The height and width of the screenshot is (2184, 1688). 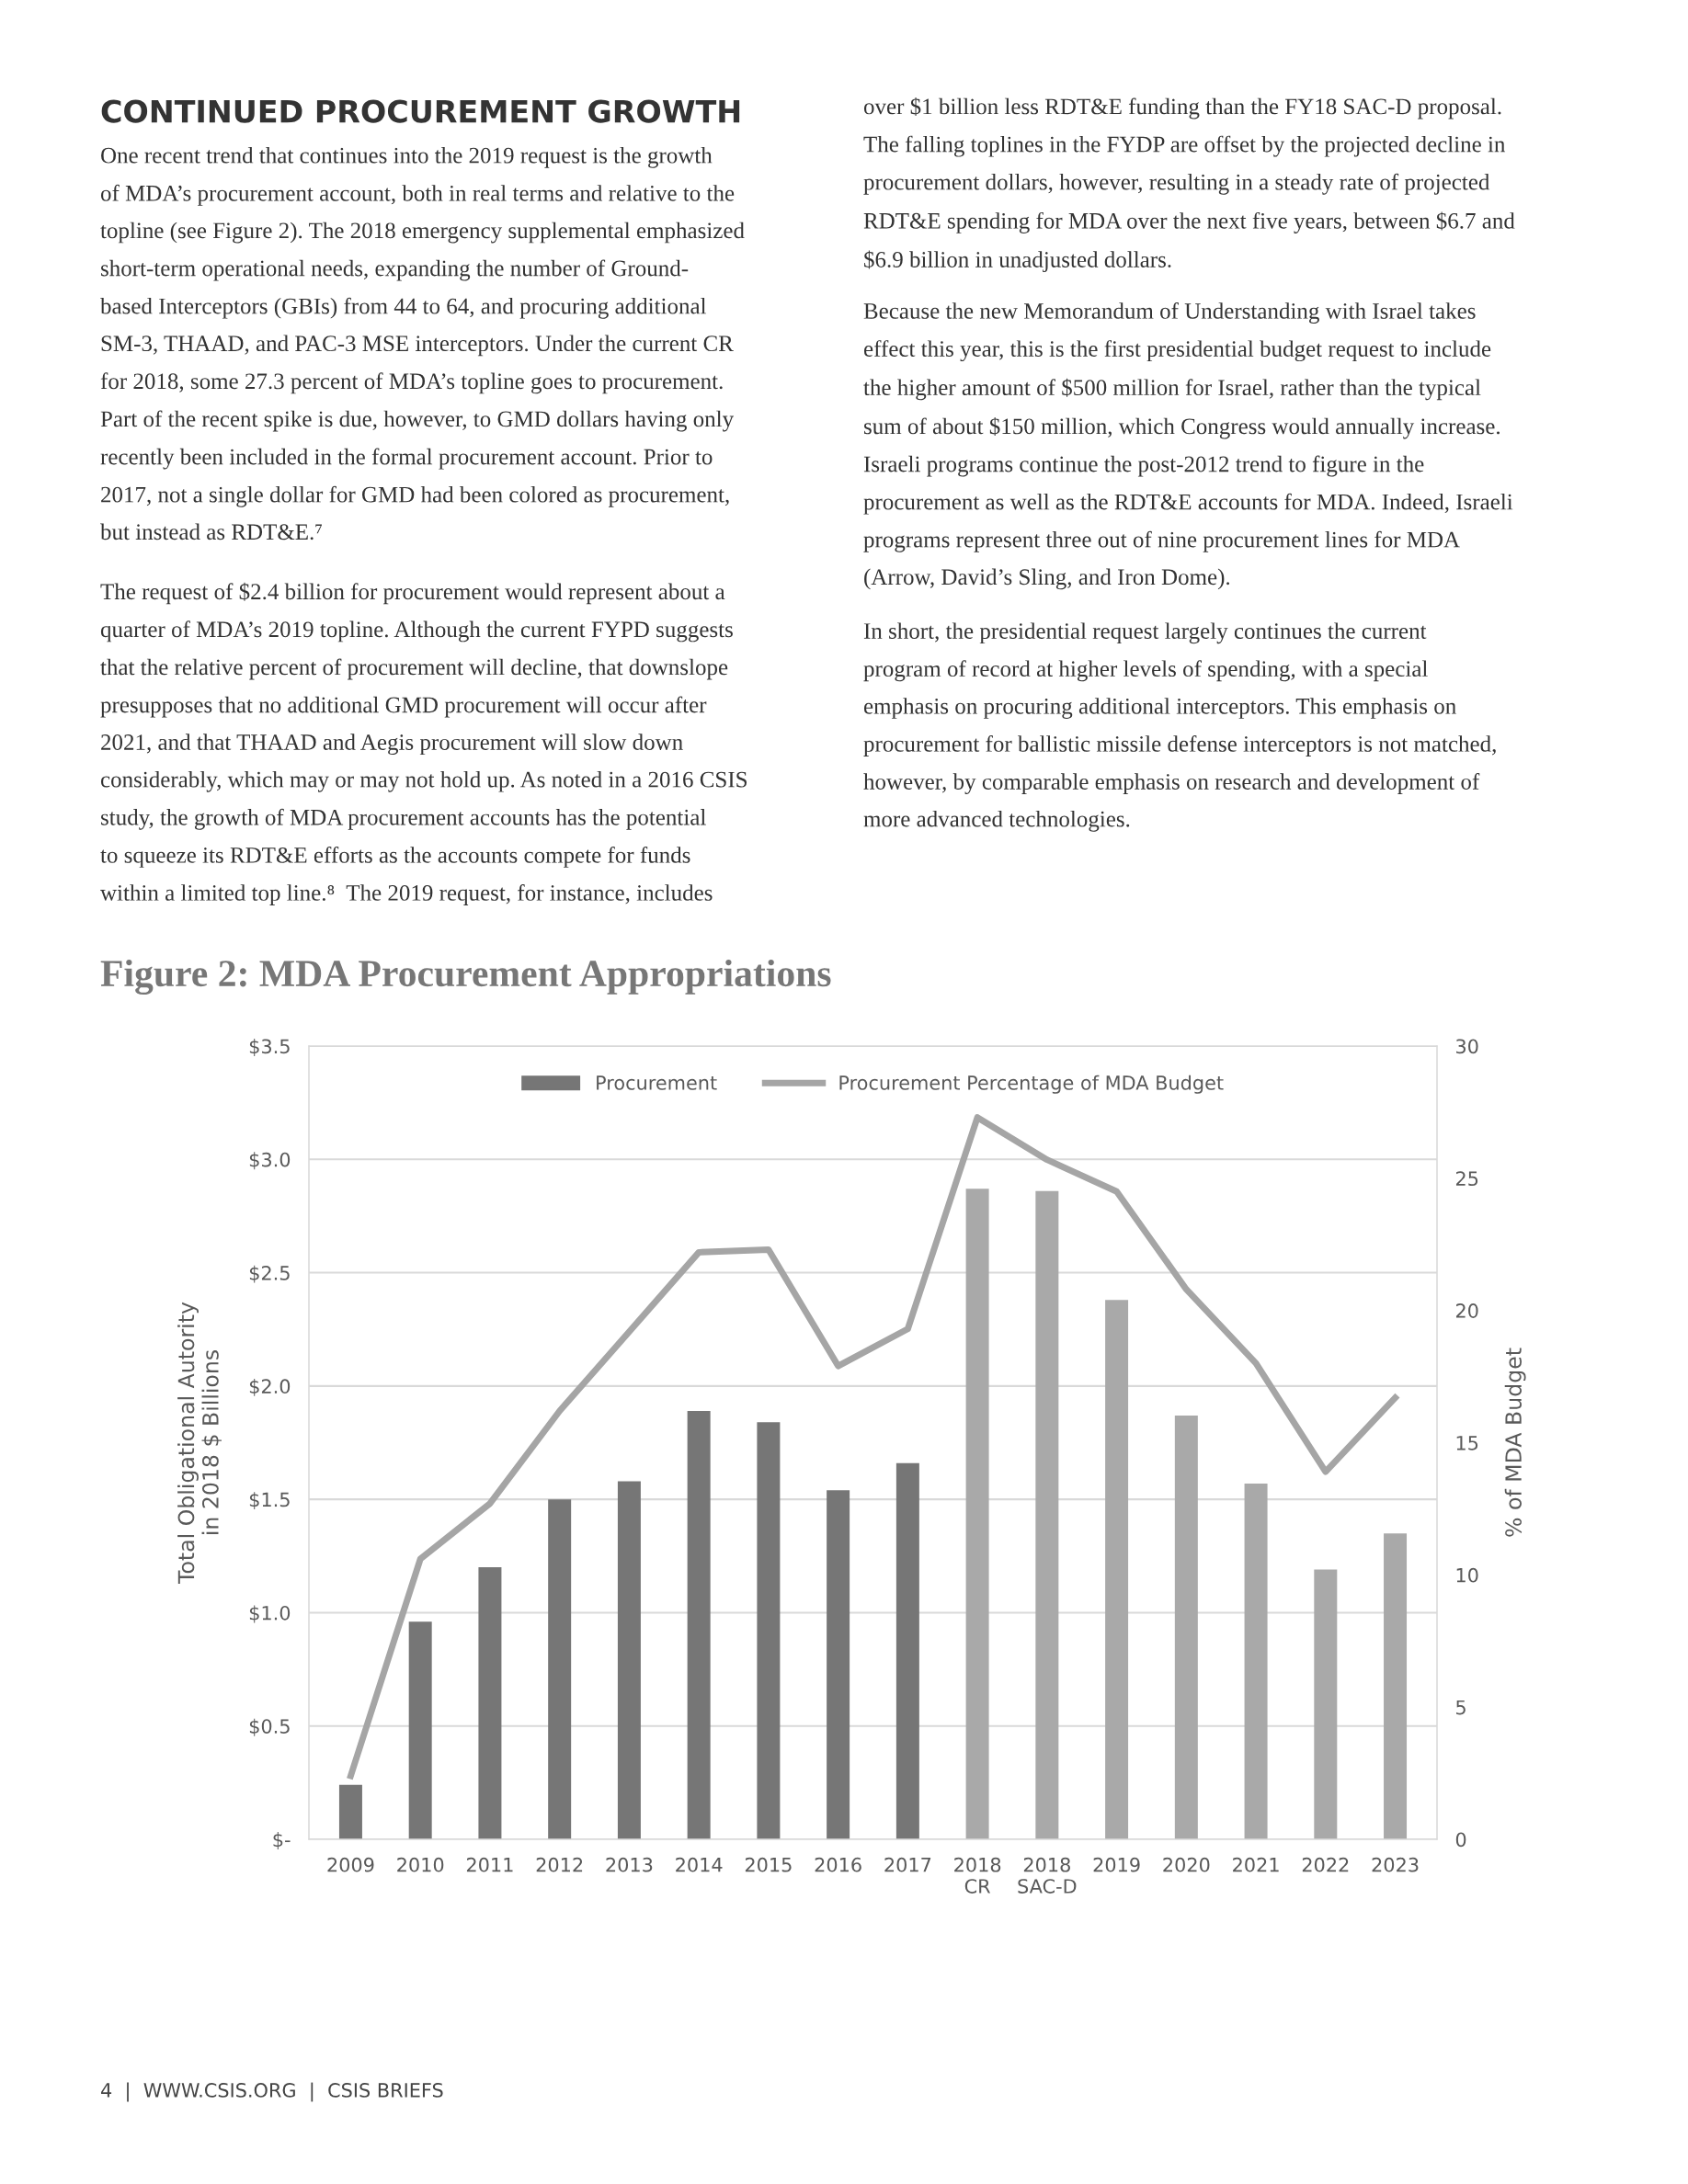 I want to click on x-tick-label: 2018 CR, so click(x=978, y=1875).